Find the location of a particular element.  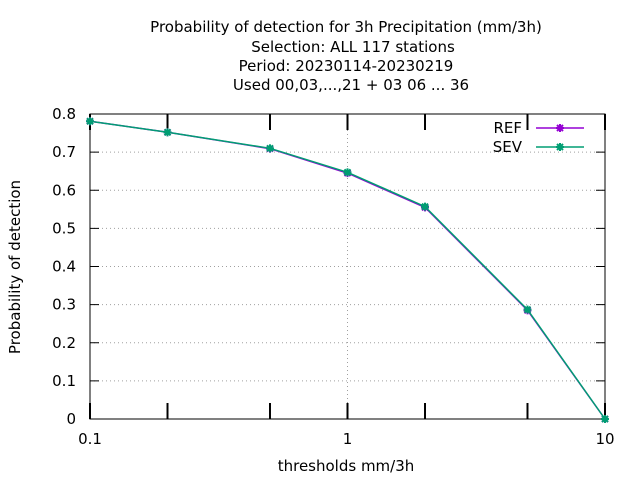

y-tick-label: 0.1 is located at coordinates (64, 381).